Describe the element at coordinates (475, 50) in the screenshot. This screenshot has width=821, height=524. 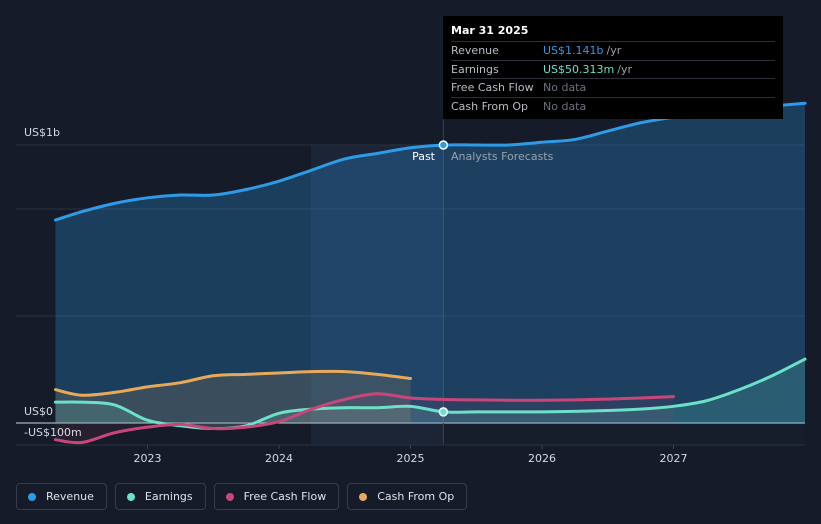
I see `tooltip-label: Revenue` at that location.